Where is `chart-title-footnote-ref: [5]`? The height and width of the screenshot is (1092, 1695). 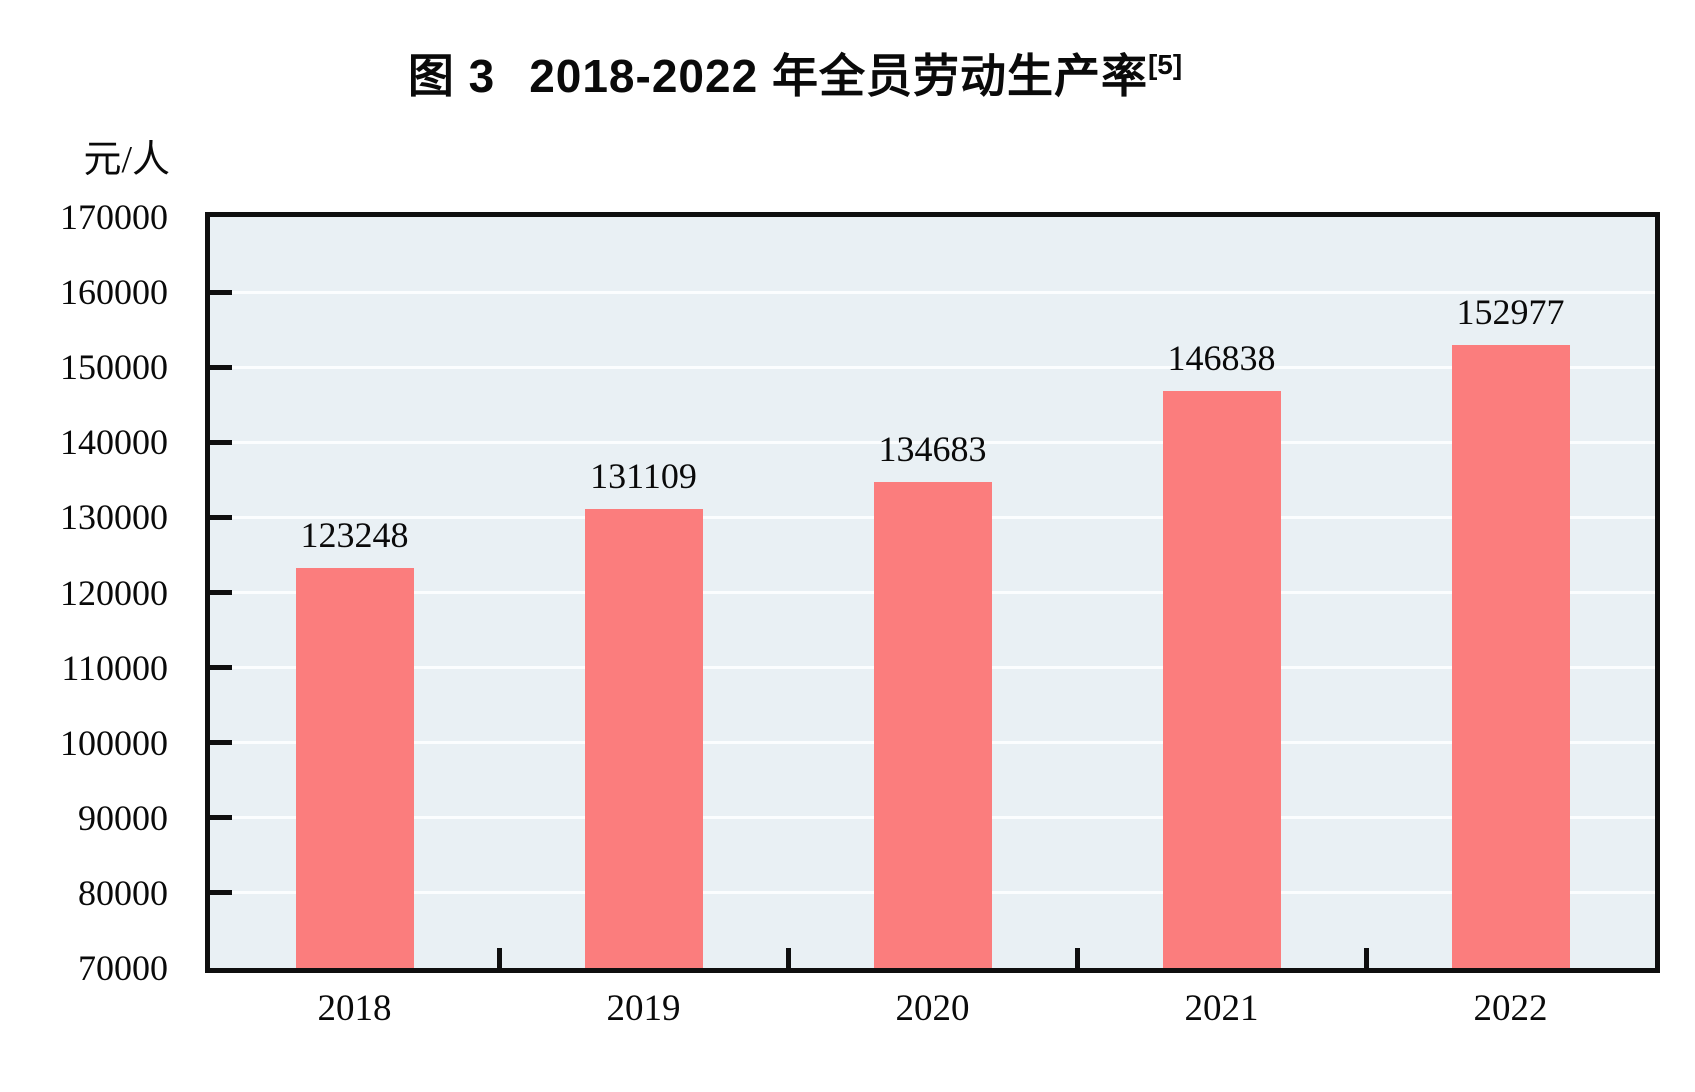 chart-title-footnote-ref: [5] is located at coordinates (1165, 64).